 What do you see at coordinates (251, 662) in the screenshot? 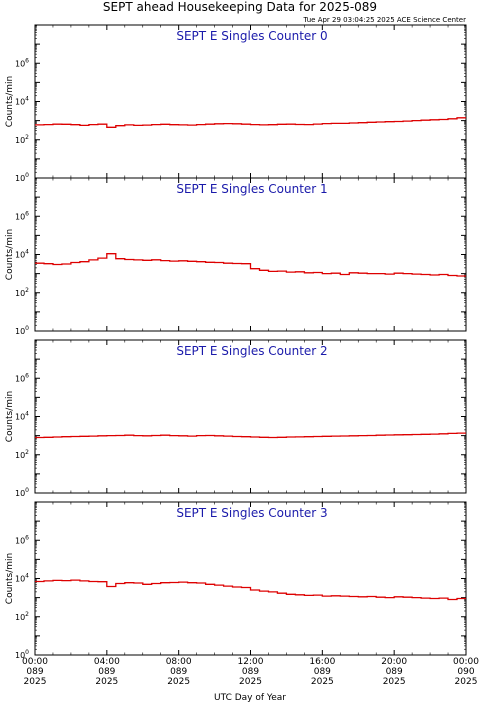
I see `x-tick-time: 12:00` at bounding box center [251, 662].